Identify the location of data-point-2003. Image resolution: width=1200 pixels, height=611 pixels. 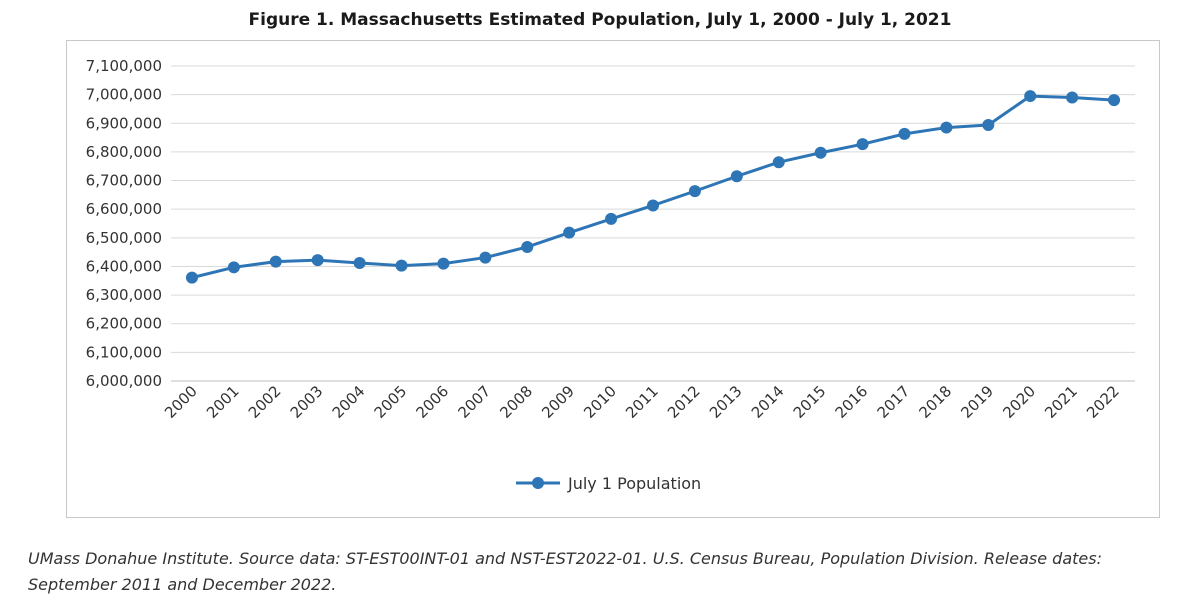
(317, 260).